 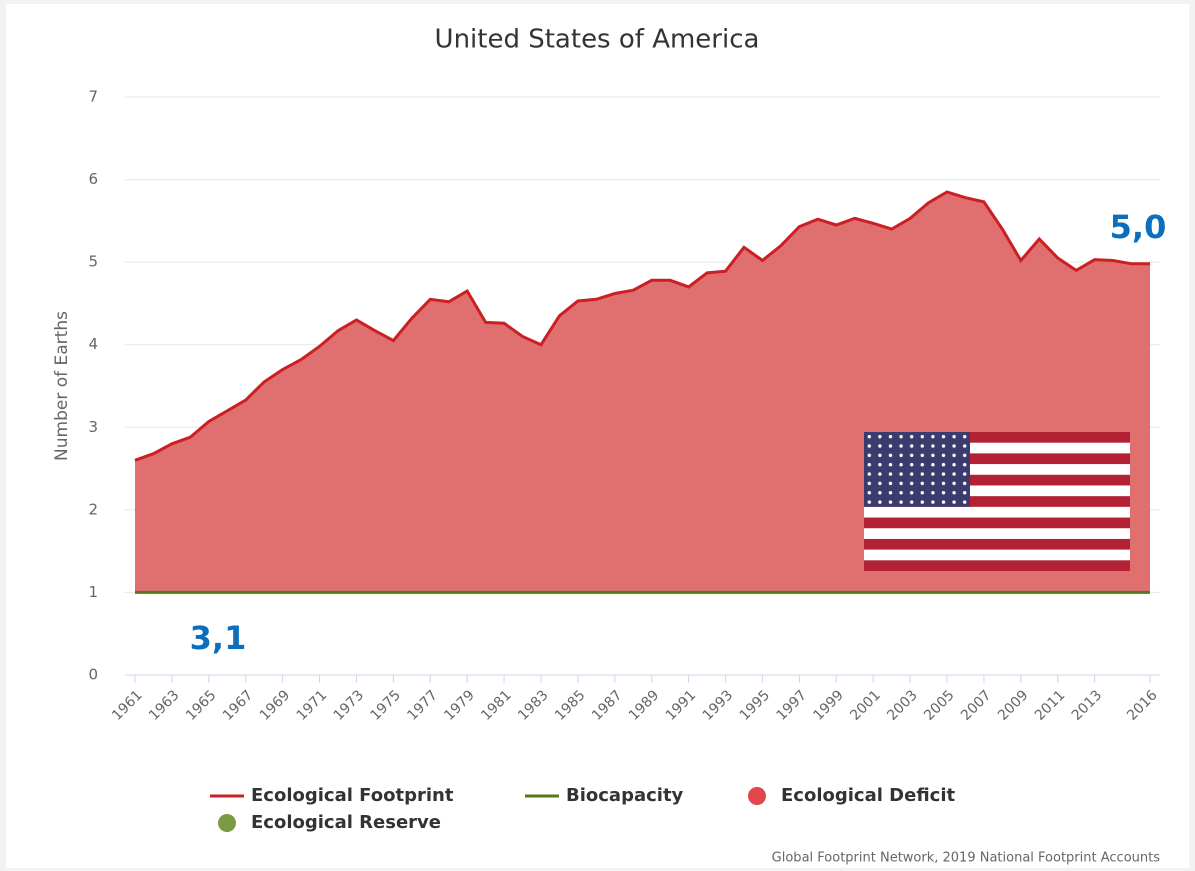 What do you see at coordinates (868, 795) in the screenshot?
I see `legend-label: Ecological Deficit` at bounding box center [868, 795].